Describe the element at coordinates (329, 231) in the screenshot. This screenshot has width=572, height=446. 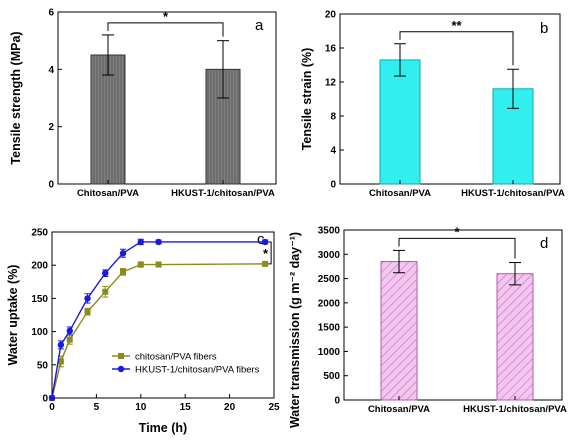
I see `y-tick-label: 3500` at that location.